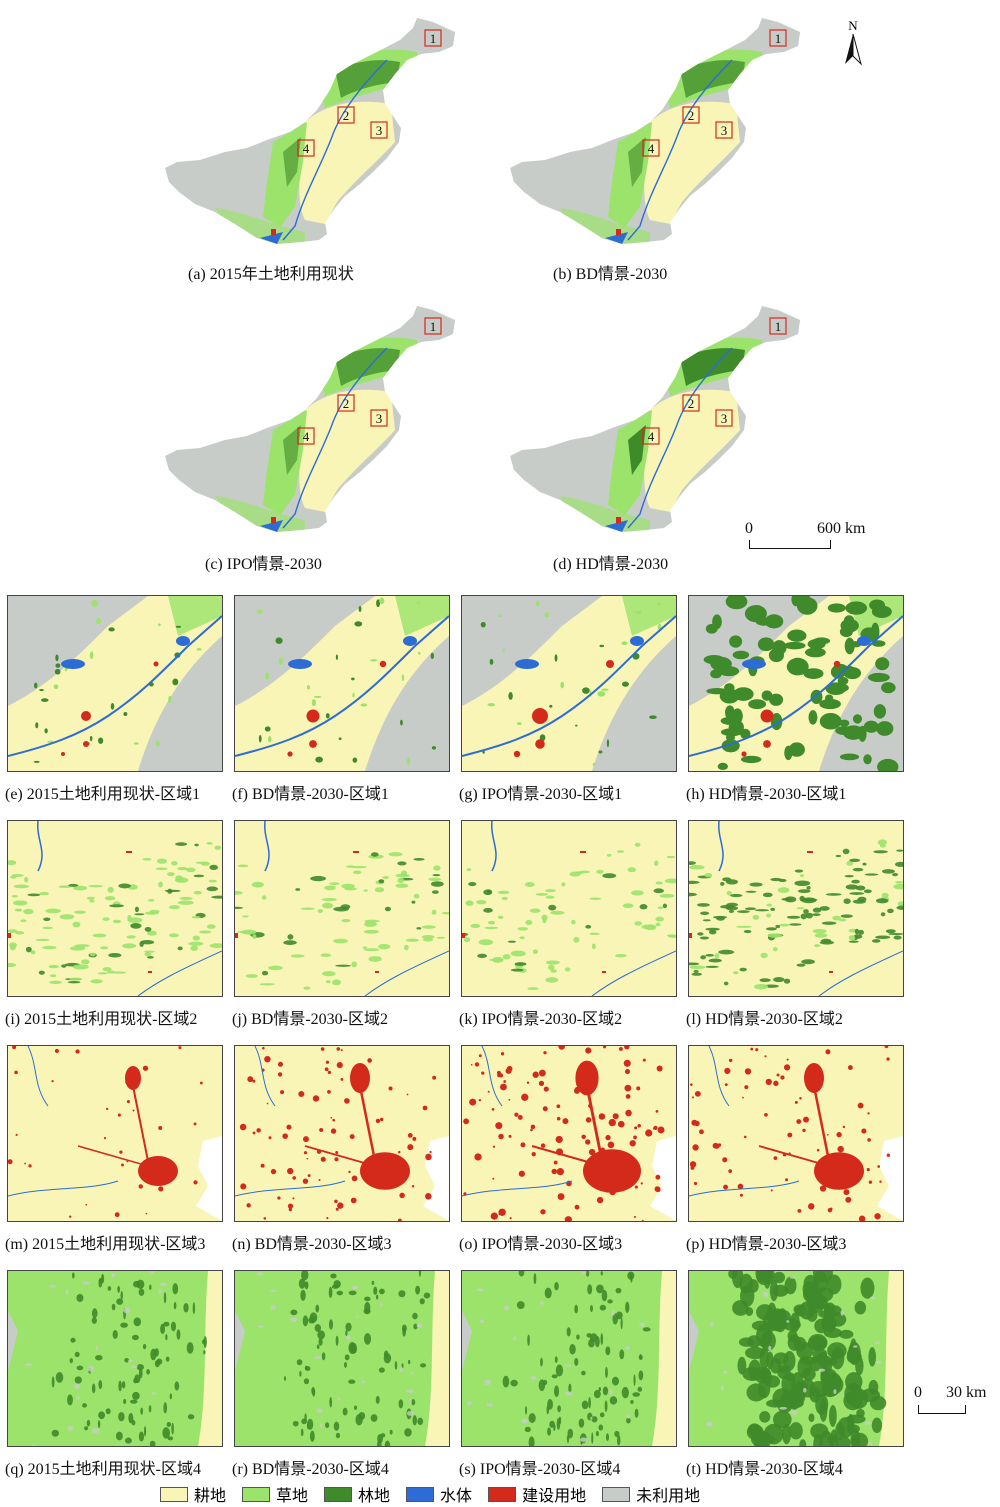 Image resolution: width=1000 pixels, height=1507 pixels. I want to click on legend-item-built: 建设用地, so click(537, 1494).